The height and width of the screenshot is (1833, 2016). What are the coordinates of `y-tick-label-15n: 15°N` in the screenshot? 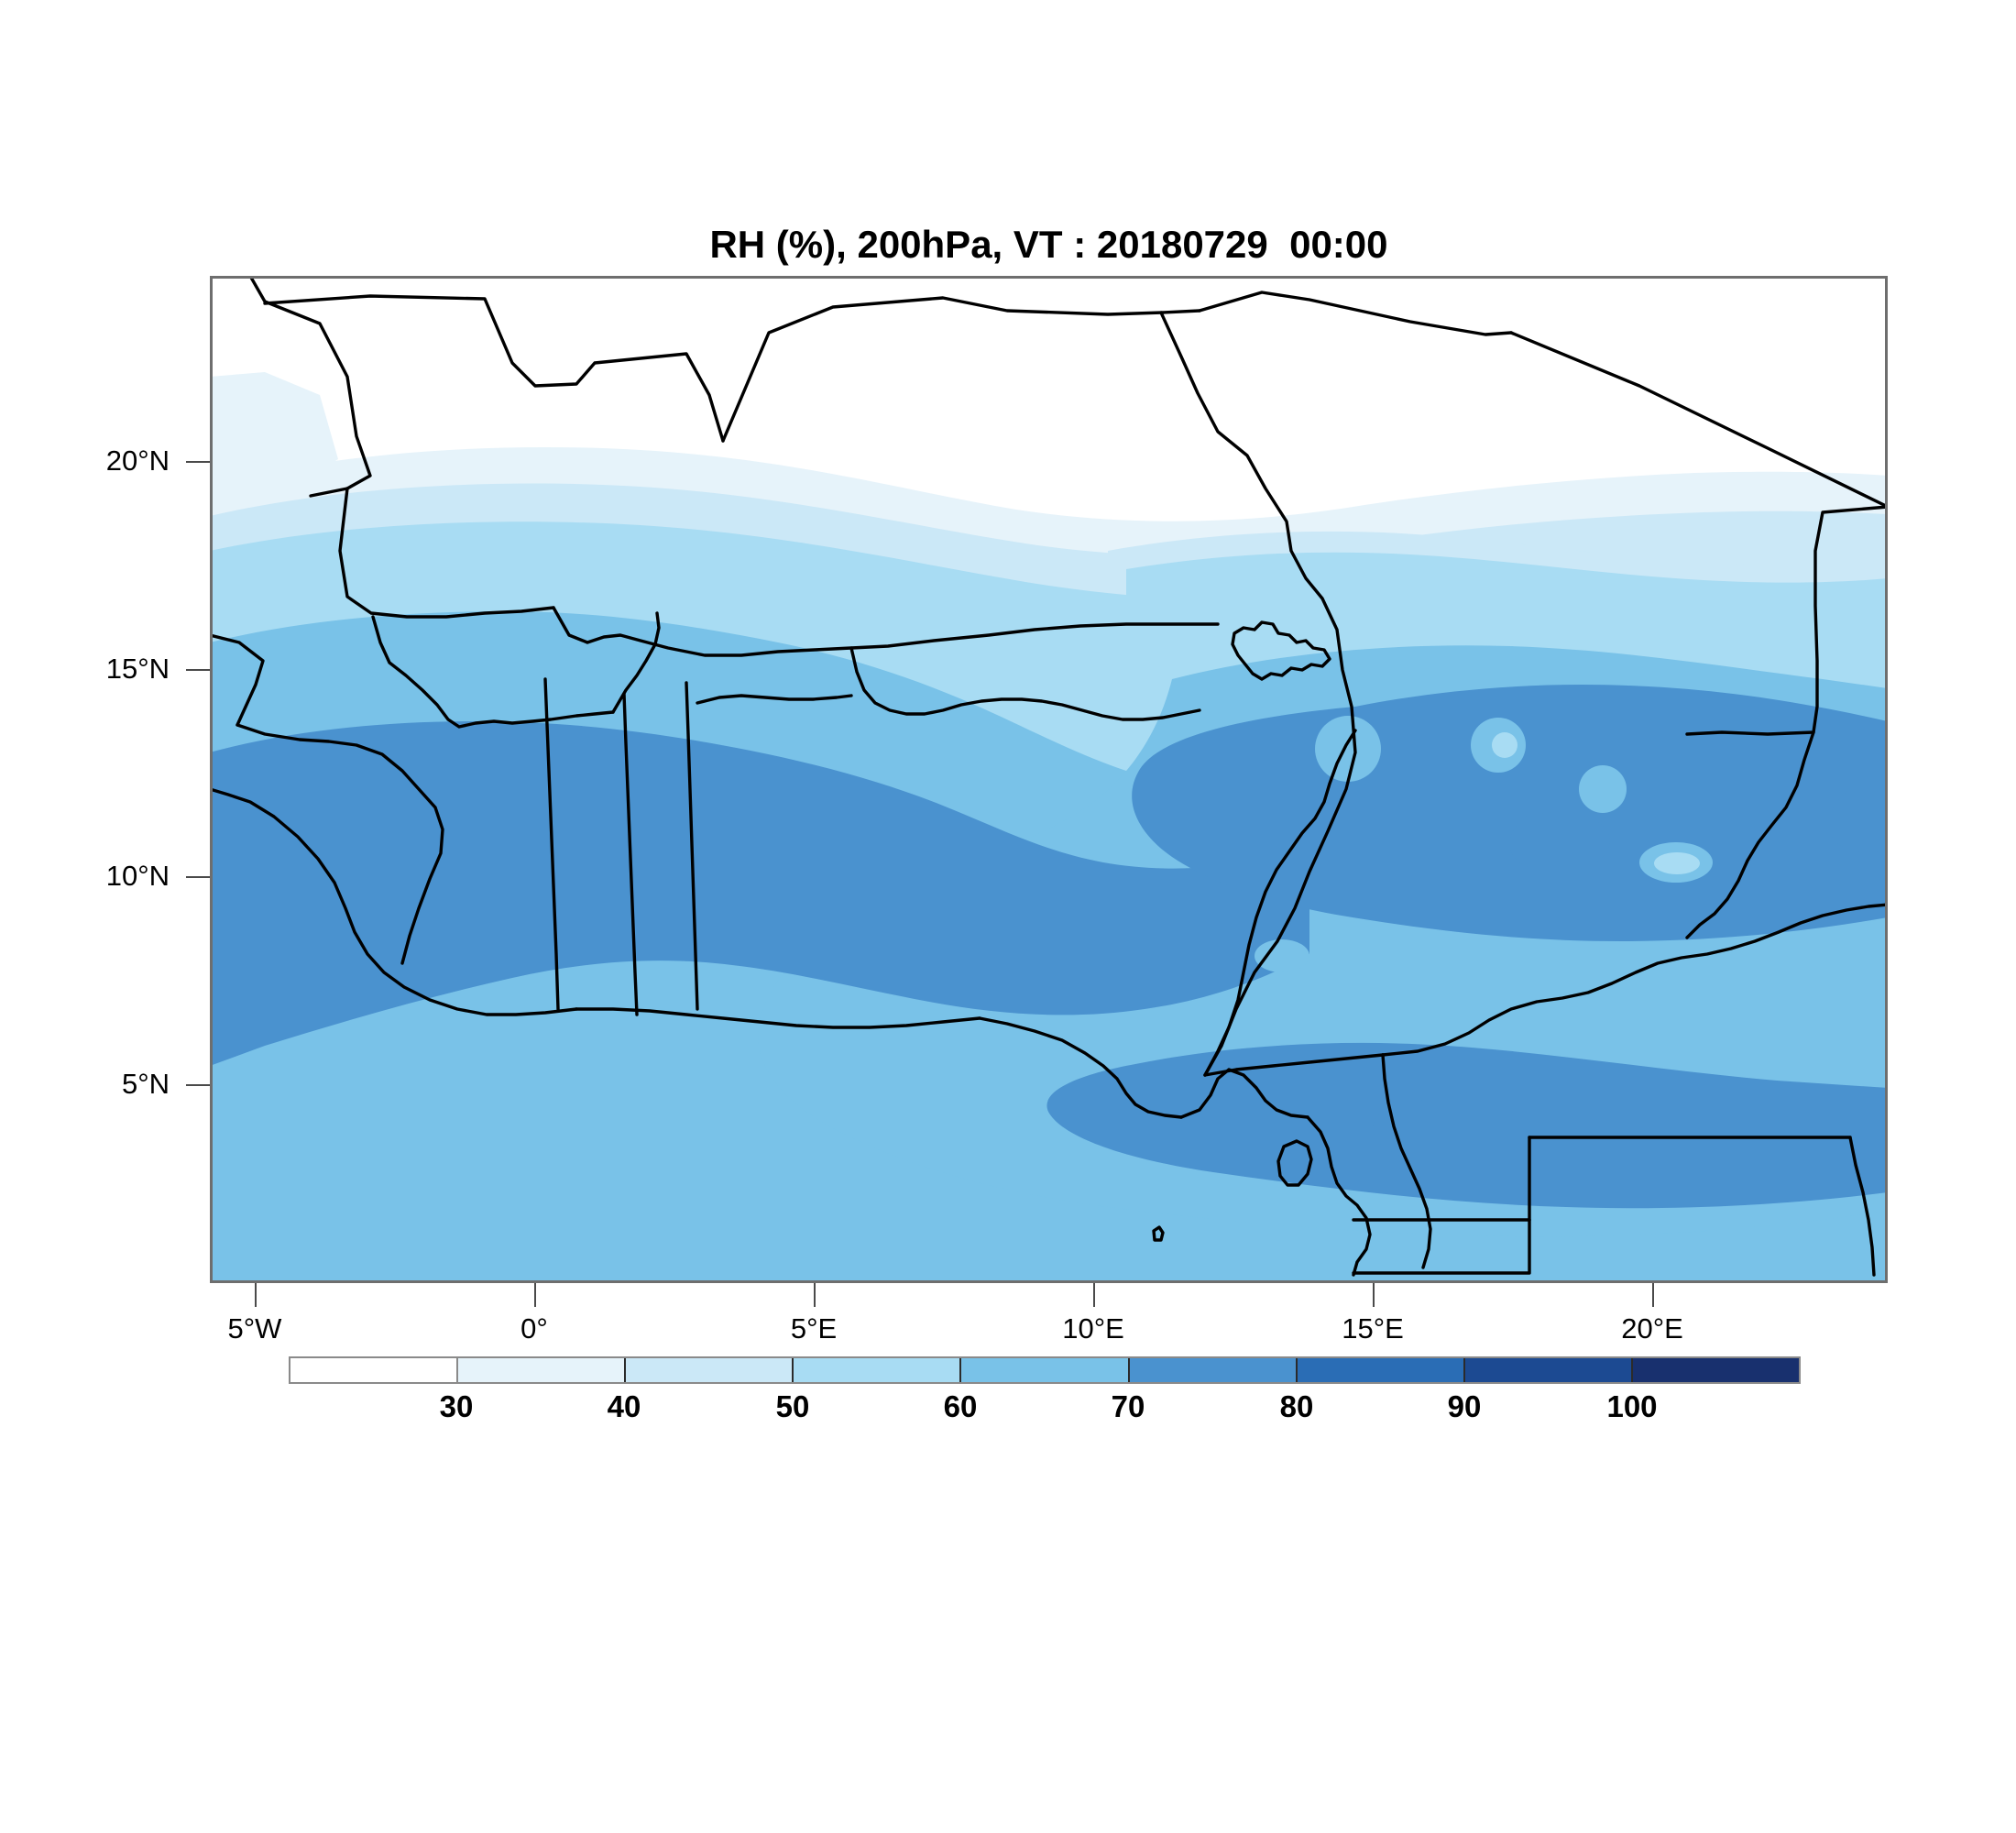 It's located at (137, 669).